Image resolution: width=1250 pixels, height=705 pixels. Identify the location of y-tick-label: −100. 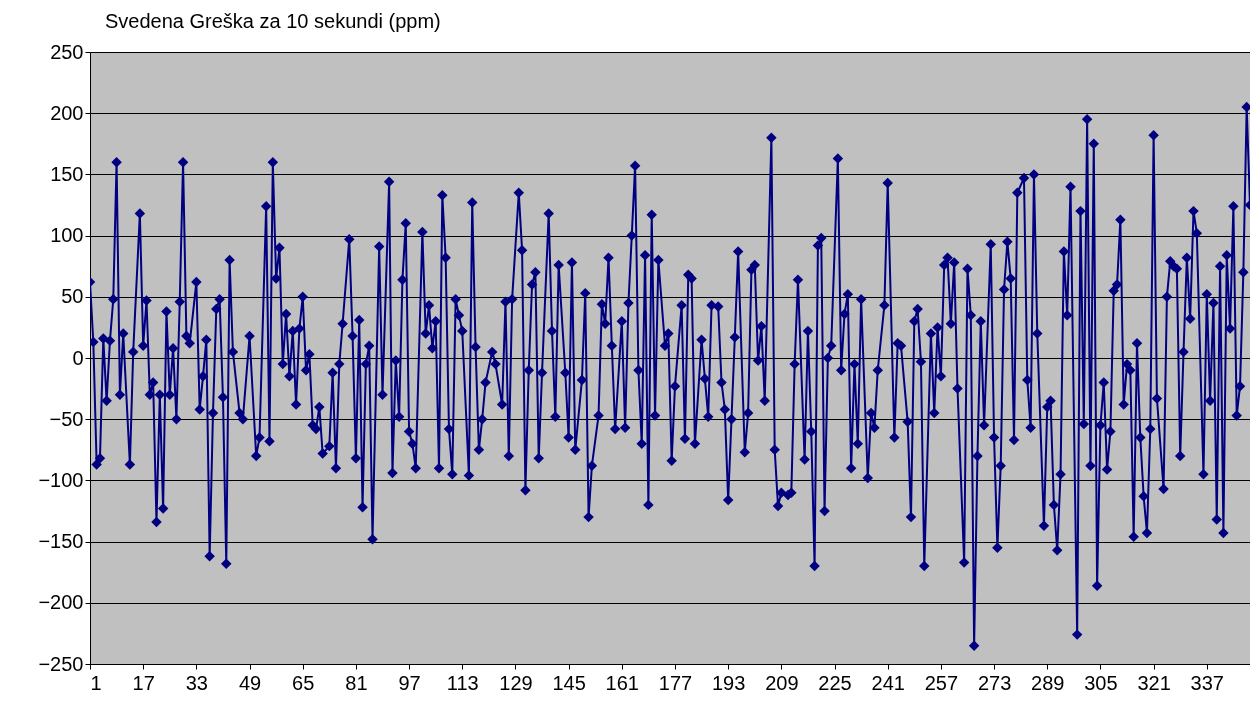
(61, 479).